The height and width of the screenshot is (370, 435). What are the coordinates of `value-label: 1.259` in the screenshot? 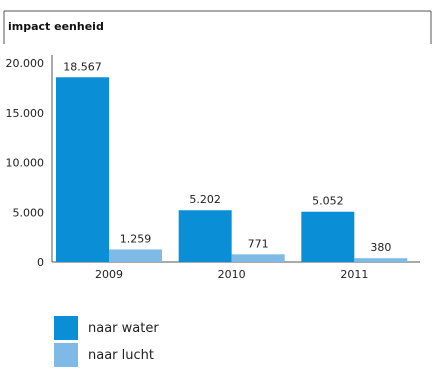 It's located at (136, 238).